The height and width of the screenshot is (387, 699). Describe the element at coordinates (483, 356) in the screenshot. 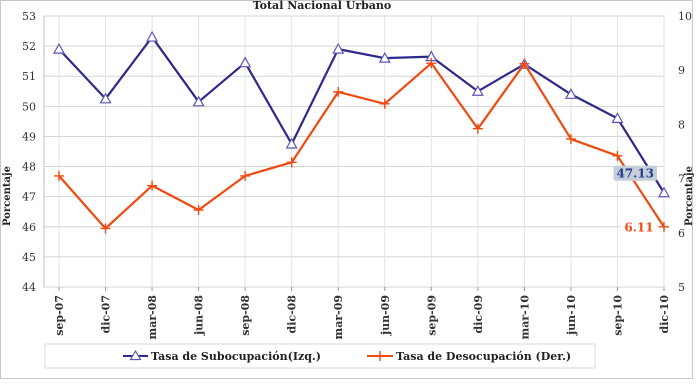

I see `legend-label-desocupacion: Tasa de Desocupación (Der.)` at that location.